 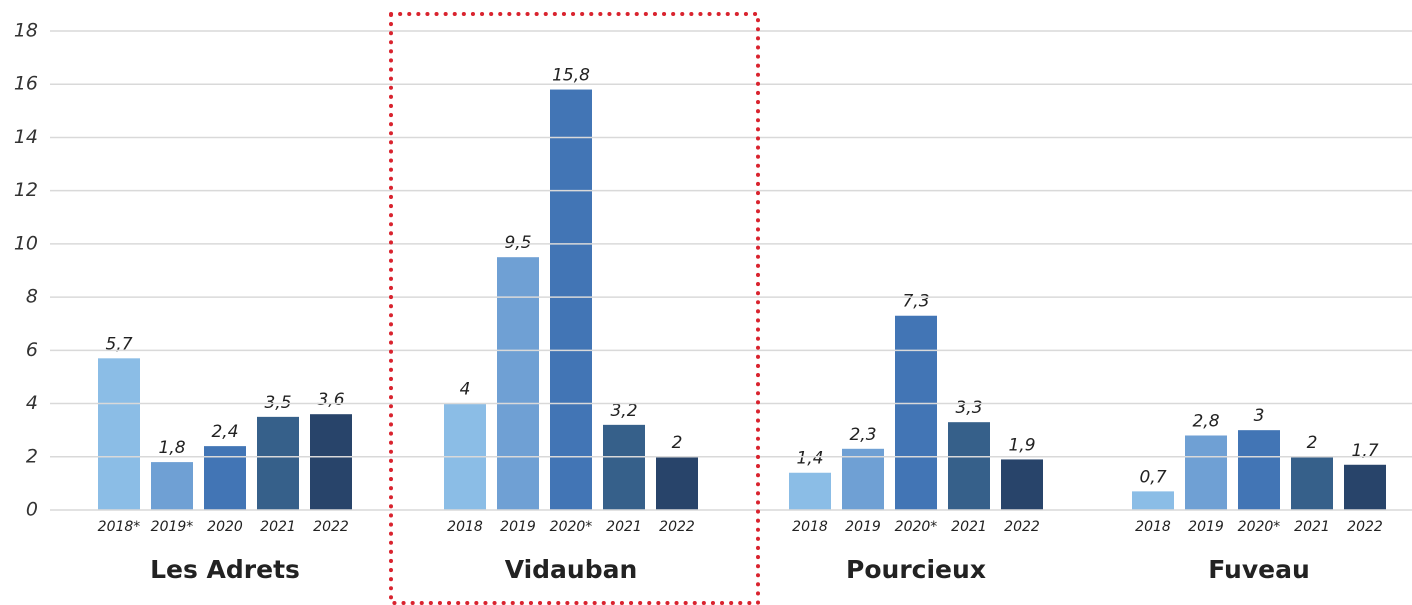 What do you see at coordinates (32, 510) in the screenshot?
I see `y-tick-label: 0` at bounding box center [32, 510].